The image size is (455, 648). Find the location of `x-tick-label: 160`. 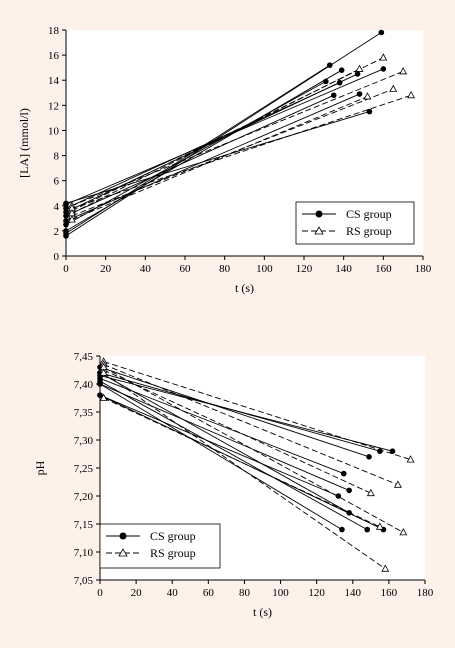

x-tick-label: 160 is located at coordinates (389, 593).